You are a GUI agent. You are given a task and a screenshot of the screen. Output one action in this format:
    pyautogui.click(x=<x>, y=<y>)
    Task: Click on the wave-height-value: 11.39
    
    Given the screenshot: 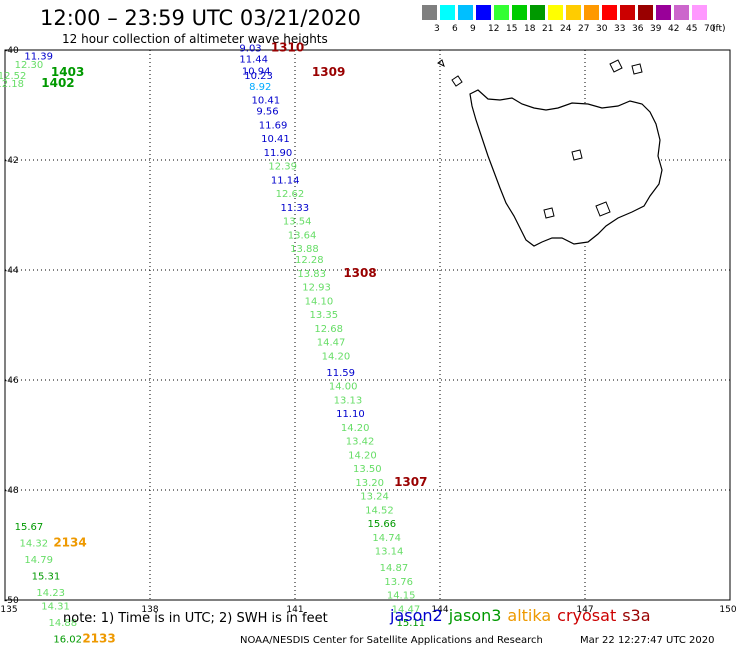 What is the action you would take?
    pyautogui.click(x=38, y=57)
    